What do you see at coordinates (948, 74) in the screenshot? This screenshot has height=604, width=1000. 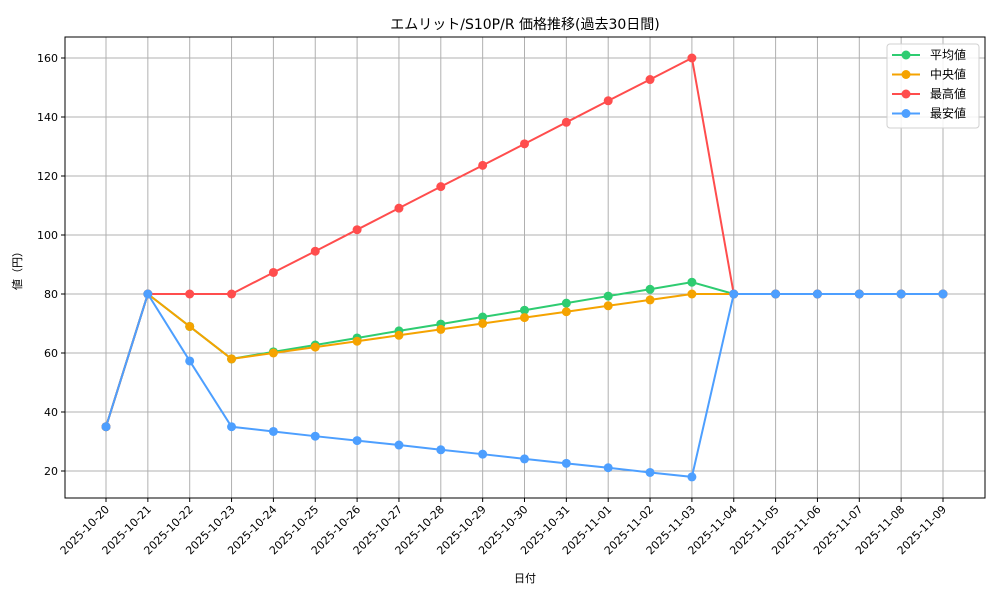 I see `legend-label: 中央値` at bounding box center [948, 74].